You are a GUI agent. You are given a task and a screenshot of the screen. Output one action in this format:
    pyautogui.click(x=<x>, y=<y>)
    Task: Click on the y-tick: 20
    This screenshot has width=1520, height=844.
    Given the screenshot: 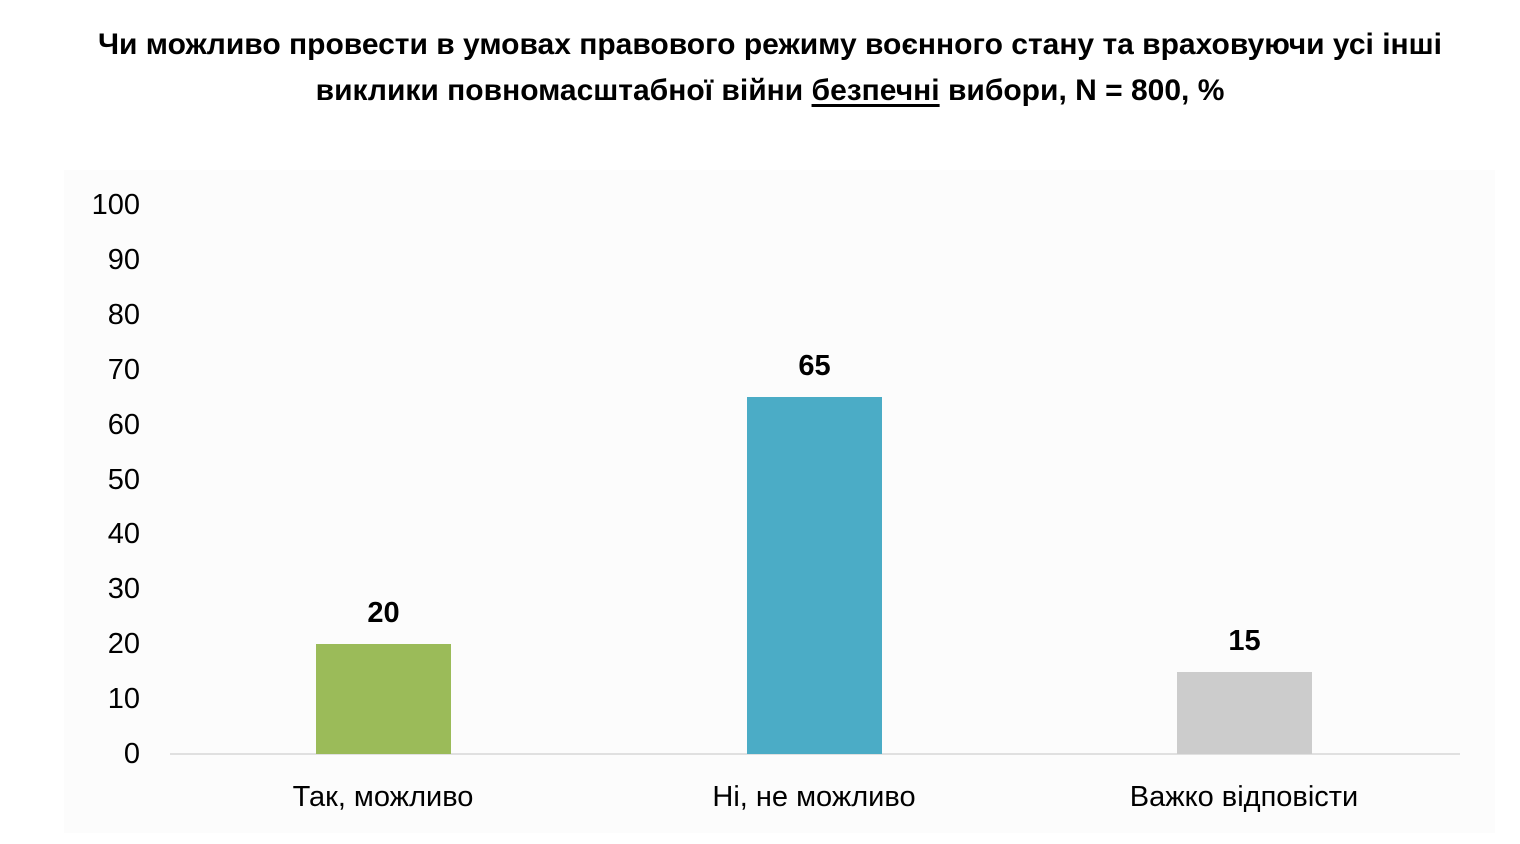 What is the action you would take?
    pyautogui.click(x=123, y=644)
    